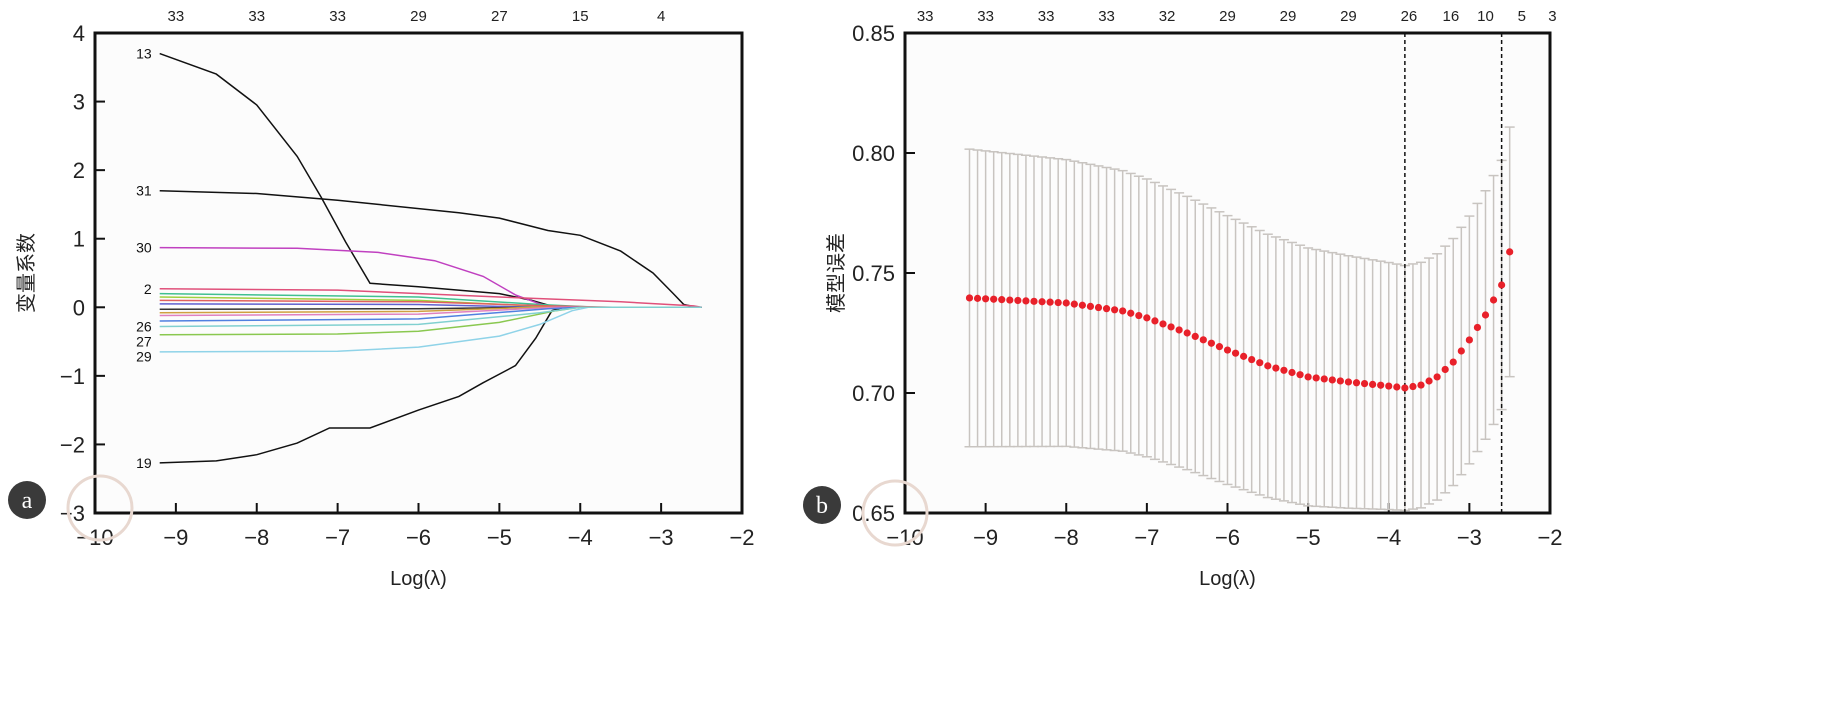 The image size is (1843, 707). What do you see at coordinates (985, 537) in the screenshot?
I see `x-tick-label: −9` at bounding box center [985, 537].